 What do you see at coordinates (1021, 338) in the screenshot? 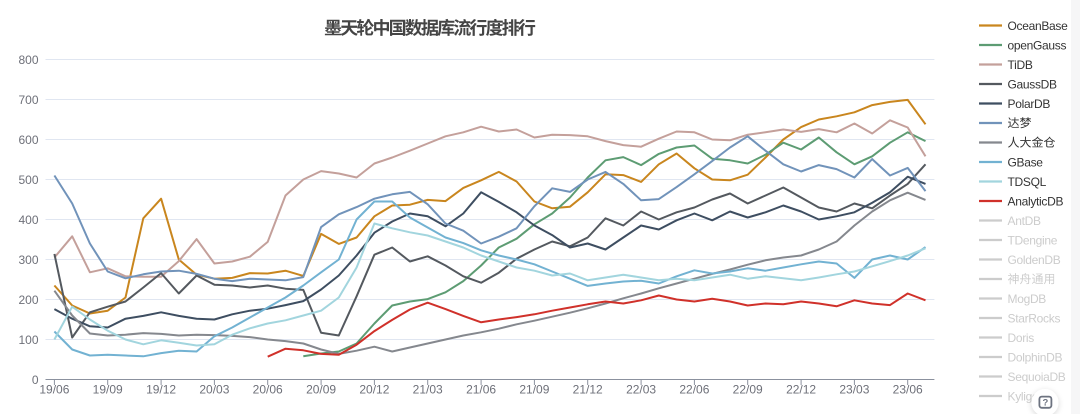
I see `svg-text: Doris` at bounding box center [1021, 338].